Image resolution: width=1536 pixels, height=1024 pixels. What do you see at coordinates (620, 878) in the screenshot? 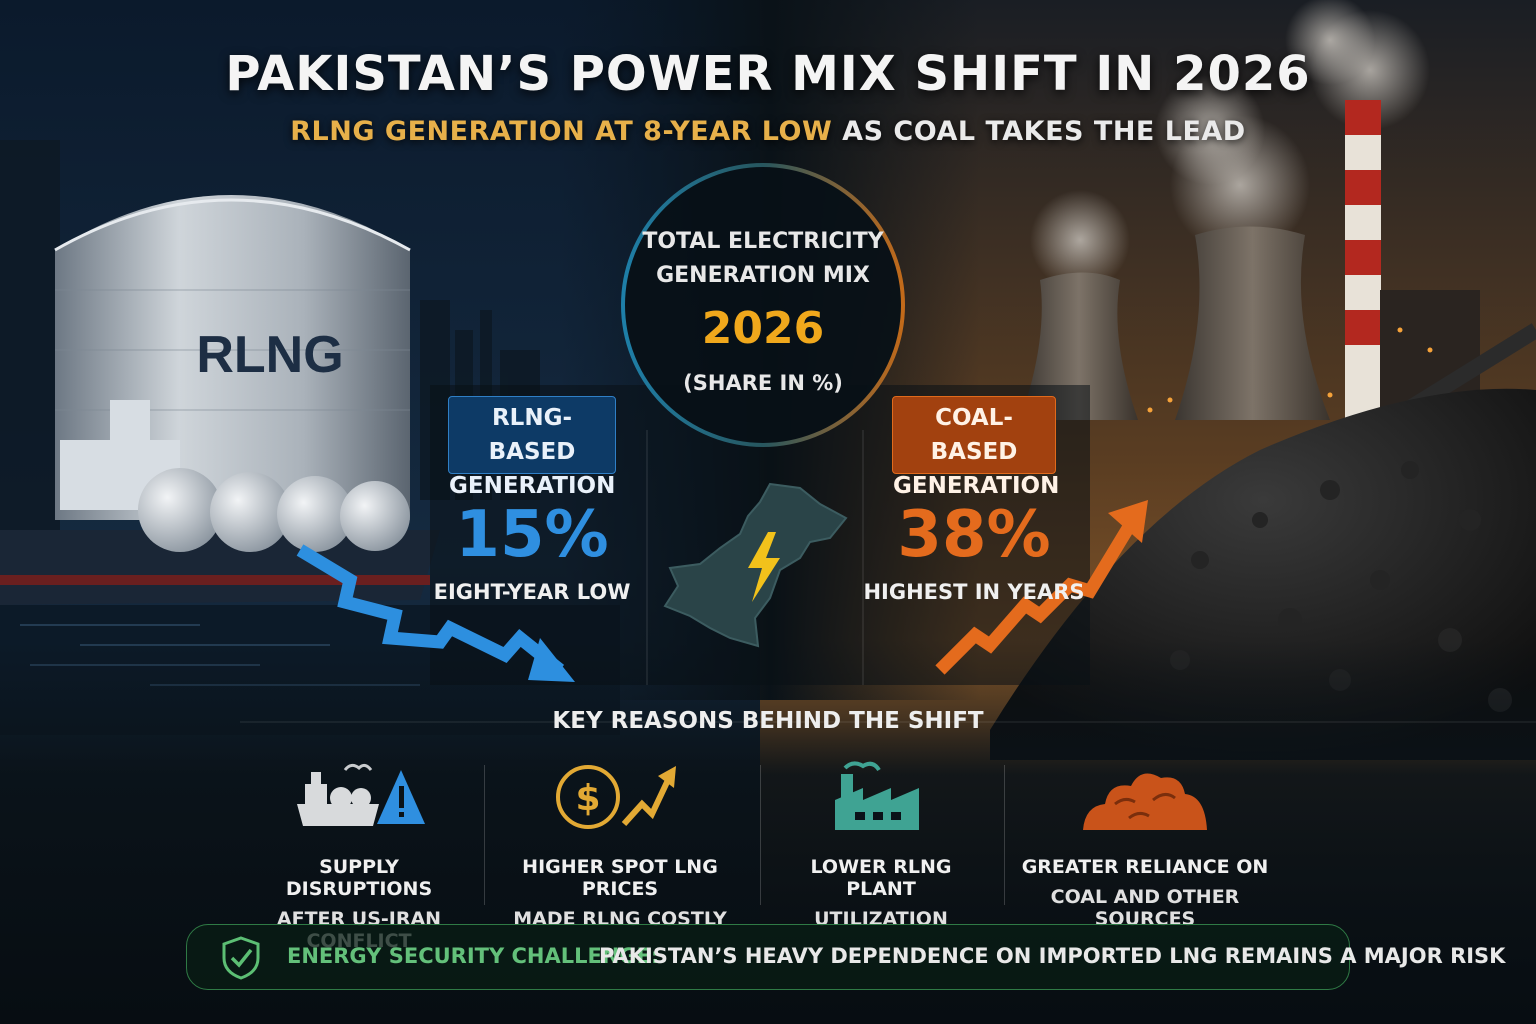
I see `reason-2-line1: HIGHER SPOT LNG PRICES` at bounding box center [620, 878].